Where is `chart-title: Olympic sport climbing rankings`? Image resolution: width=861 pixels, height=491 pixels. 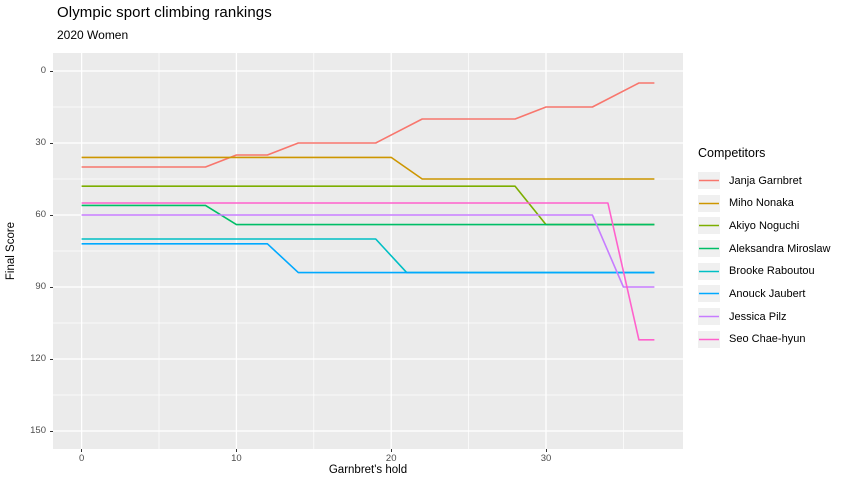 chart-title: Olympic sport climbing rankings is located at coordinates (164, 12).